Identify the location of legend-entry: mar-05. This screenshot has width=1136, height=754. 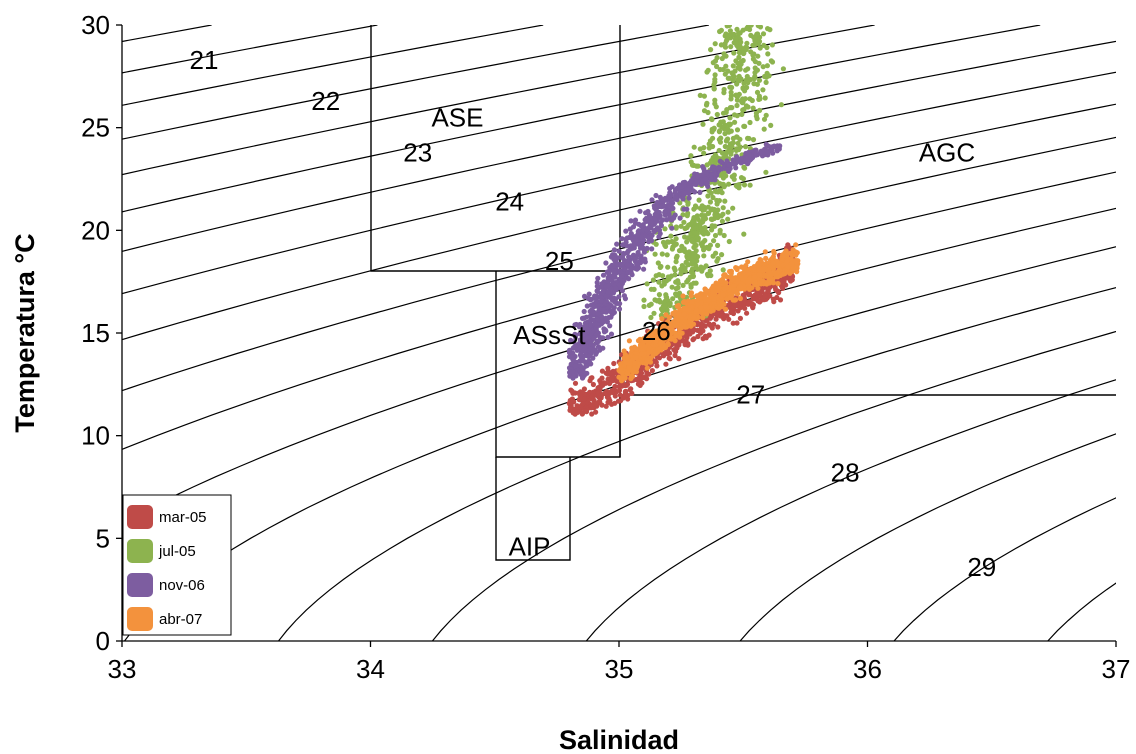
(183, 517).